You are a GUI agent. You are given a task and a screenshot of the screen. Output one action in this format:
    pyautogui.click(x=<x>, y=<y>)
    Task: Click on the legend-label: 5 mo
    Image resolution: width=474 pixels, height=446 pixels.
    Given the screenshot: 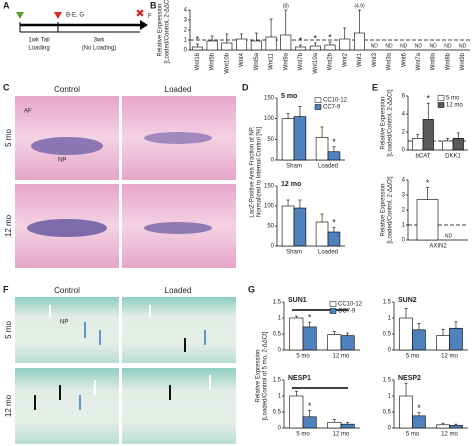 What is the action you would take?
    pyautogui.click(x=453, y=99)
    